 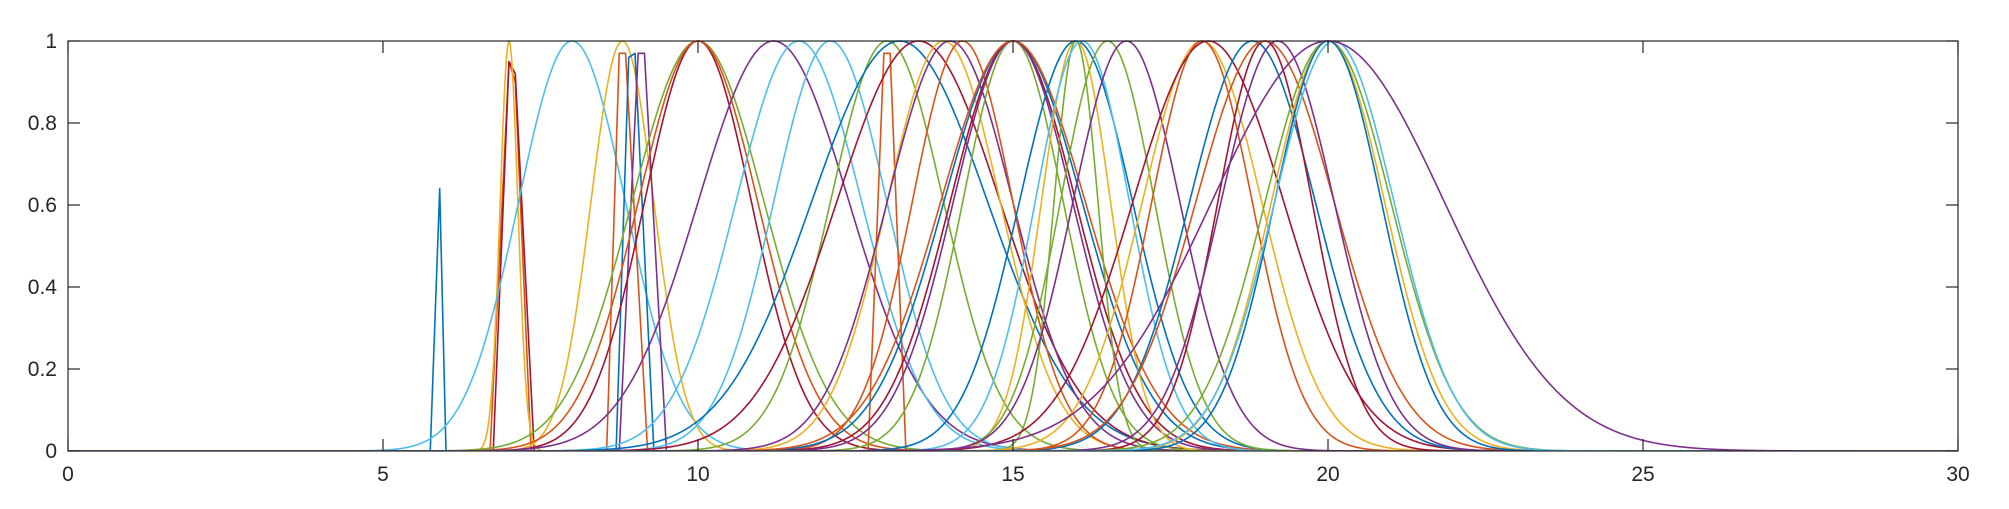 I want to click on y-tick-label: 1, so click(x=51, y=41).